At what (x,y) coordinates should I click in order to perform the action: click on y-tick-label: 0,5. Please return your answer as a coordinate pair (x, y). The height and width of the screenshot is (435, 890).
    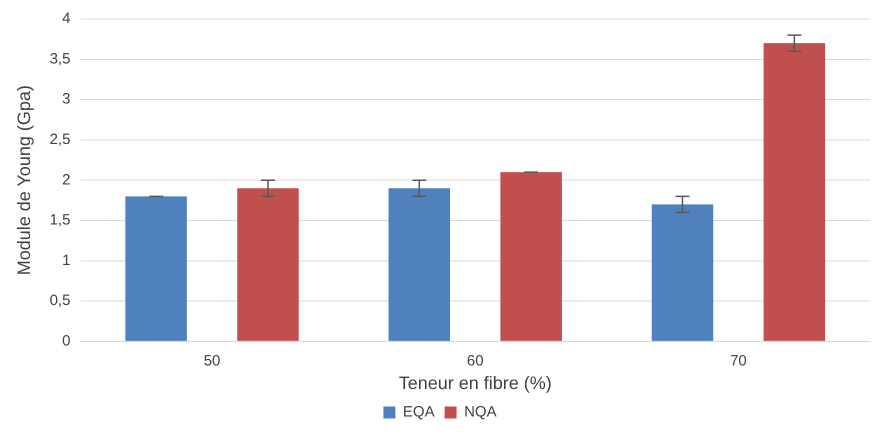
    Looking at the image, I should click on (60, 301).